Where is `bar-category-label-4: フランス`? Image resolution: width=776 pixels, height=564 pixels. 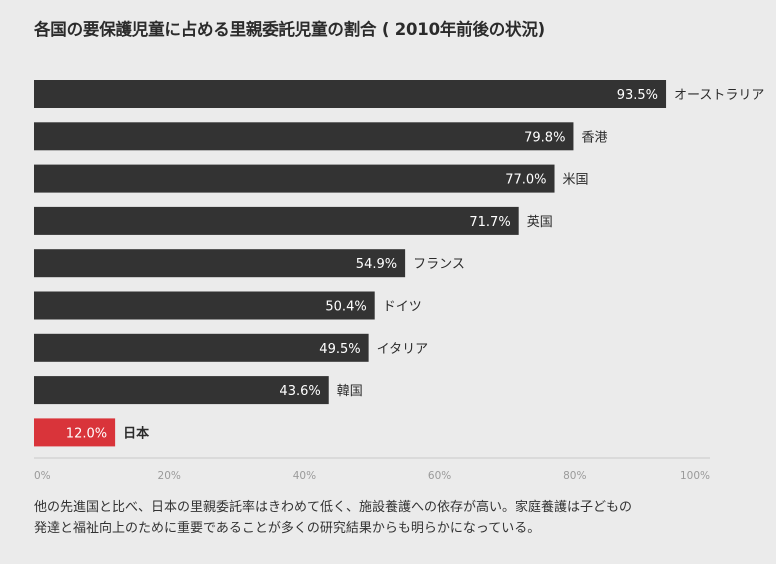 bar-category-label-4: フランス is located at coordinates (439, 264).